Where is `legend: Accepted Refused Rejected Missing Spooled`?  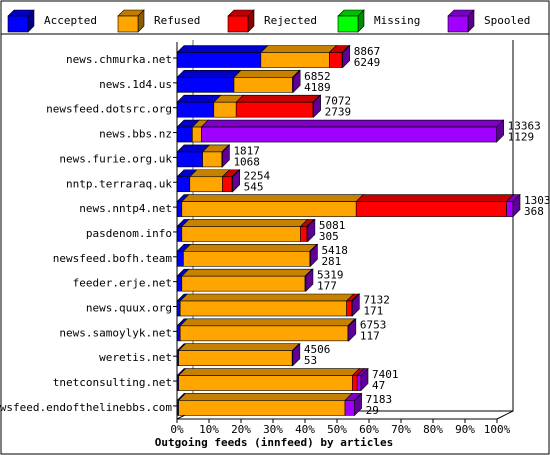
legend: Accepted Refused Rejected Missing Spooled is located at coordinates (268, 21).